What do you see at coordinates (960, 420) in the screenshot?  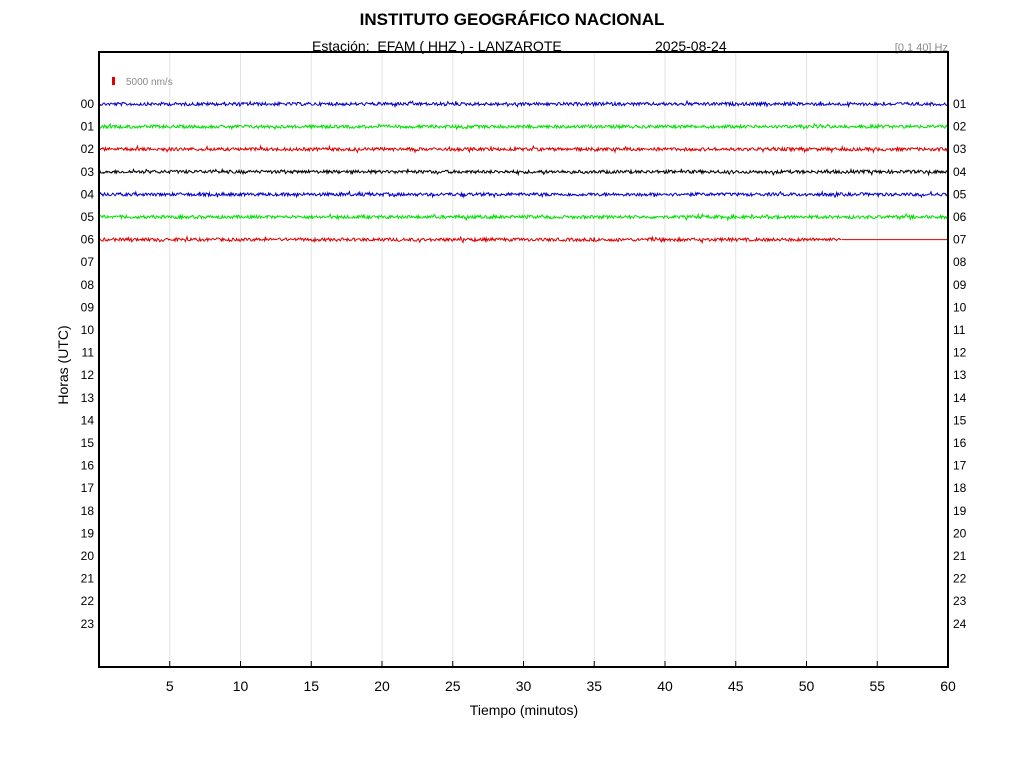 I see `right-hour-label: 15` at bounding box center [960, 420].